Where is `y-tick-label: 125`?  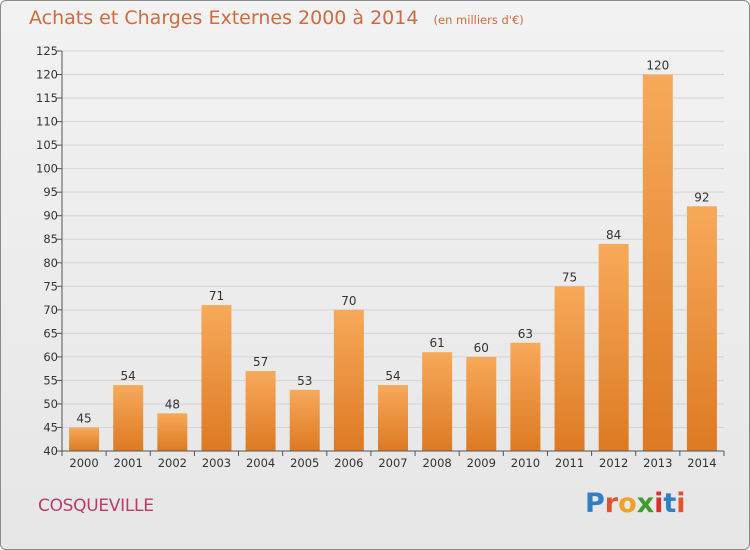
y-tick-label: 125 is located at coordinates (47, 51).